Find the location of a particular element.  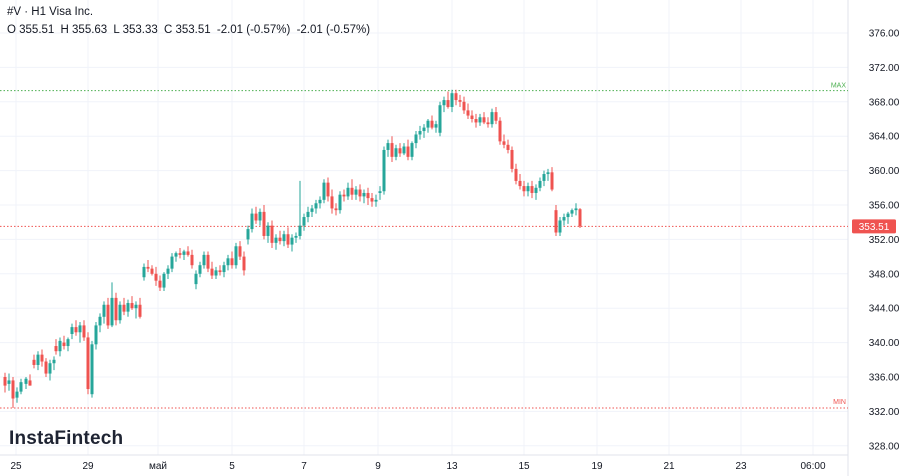

symbol-title: #V · H1 Visa Inc. is located at coordinates (50, 12).